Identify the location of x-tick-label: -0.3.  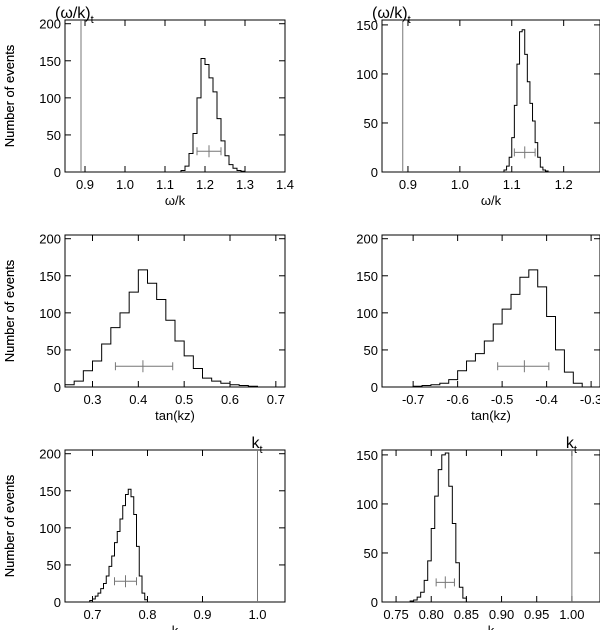
(590, 399).